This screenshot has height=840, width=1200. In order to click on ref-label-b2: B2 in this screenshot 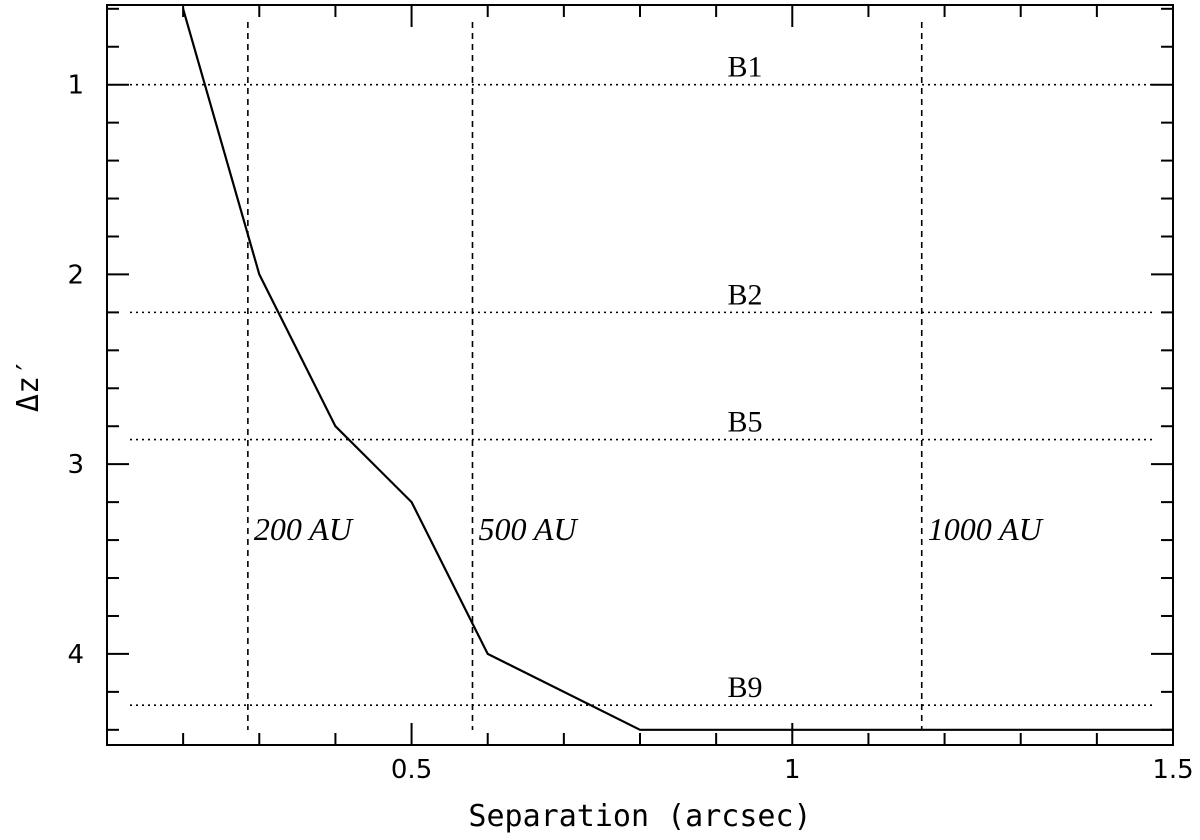, I will do `click(744, 294)`.